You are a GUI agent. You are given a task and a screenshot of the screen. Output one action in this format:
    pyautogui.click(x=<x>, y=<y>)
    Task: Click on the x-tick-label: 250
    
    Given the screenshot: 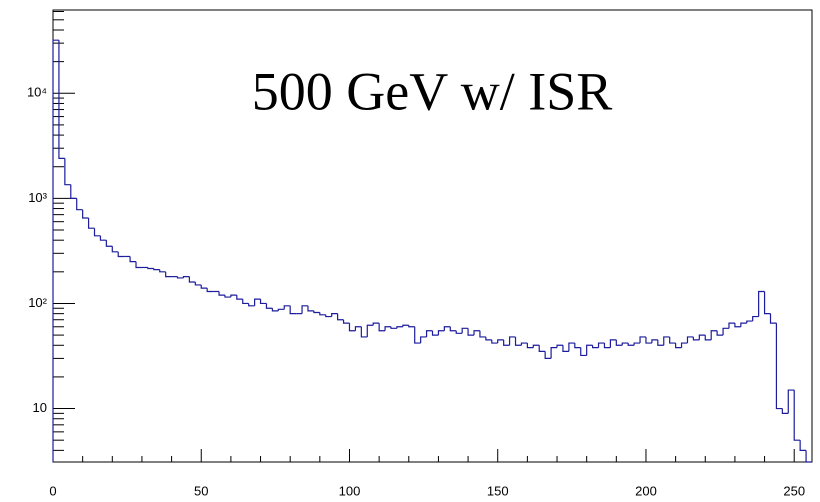 What is the action you would take?
    pyautogui.click(x=794, y=490)
    